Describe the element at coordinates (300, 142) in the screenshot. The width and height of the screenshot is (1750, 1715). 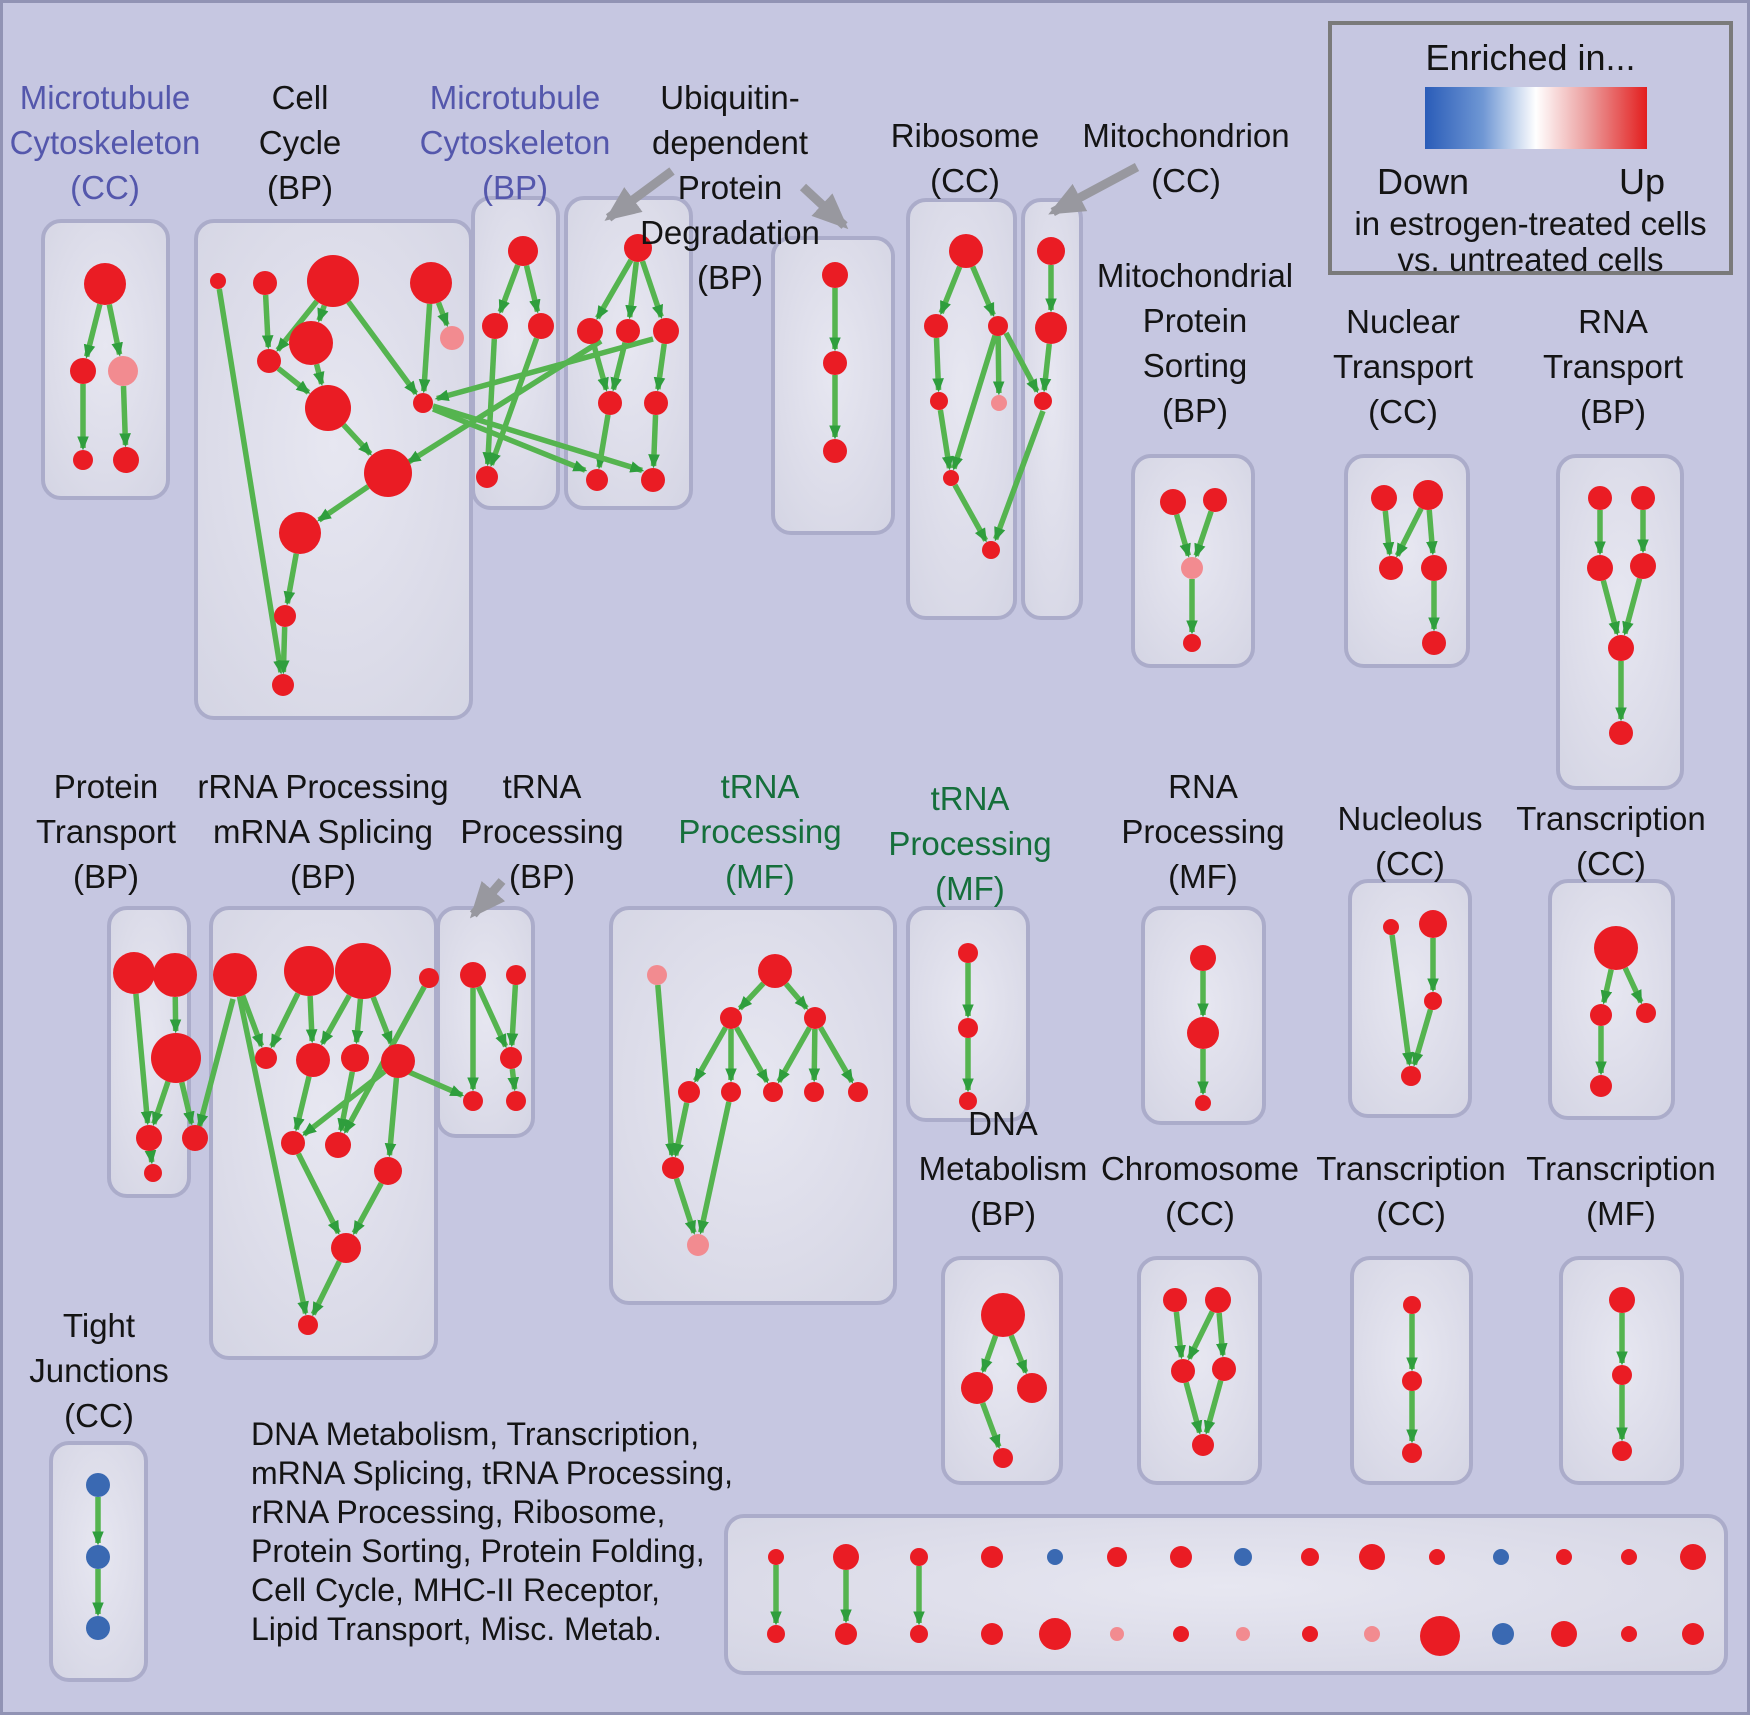
I see `label-cell-cycle: Cell Cycle (BP)` at that location.